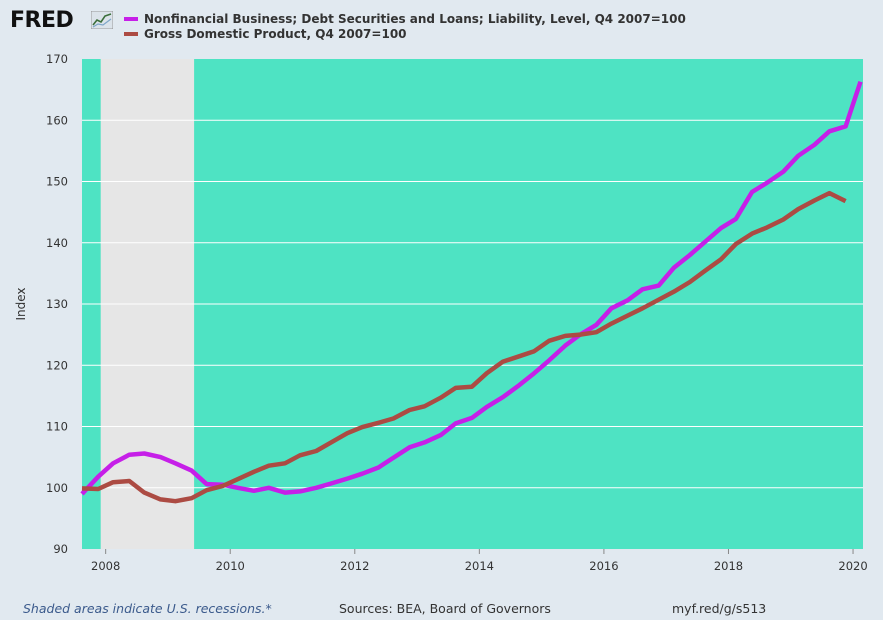 Image resolution: width=883 pixels, height=620 pixels. I want to click on x-tick-label: 2014, so click(479, 566).